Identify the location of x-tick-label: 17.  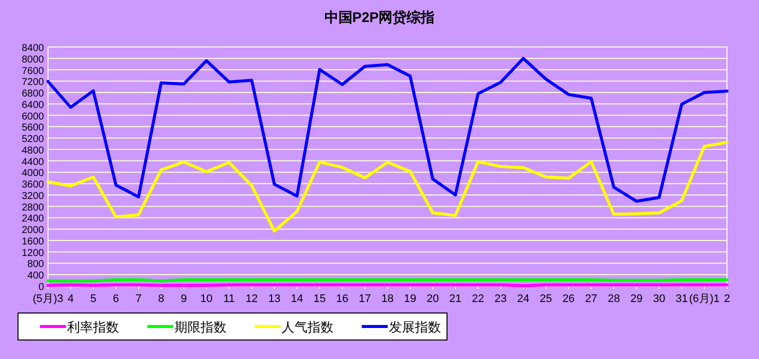
(364, 299).